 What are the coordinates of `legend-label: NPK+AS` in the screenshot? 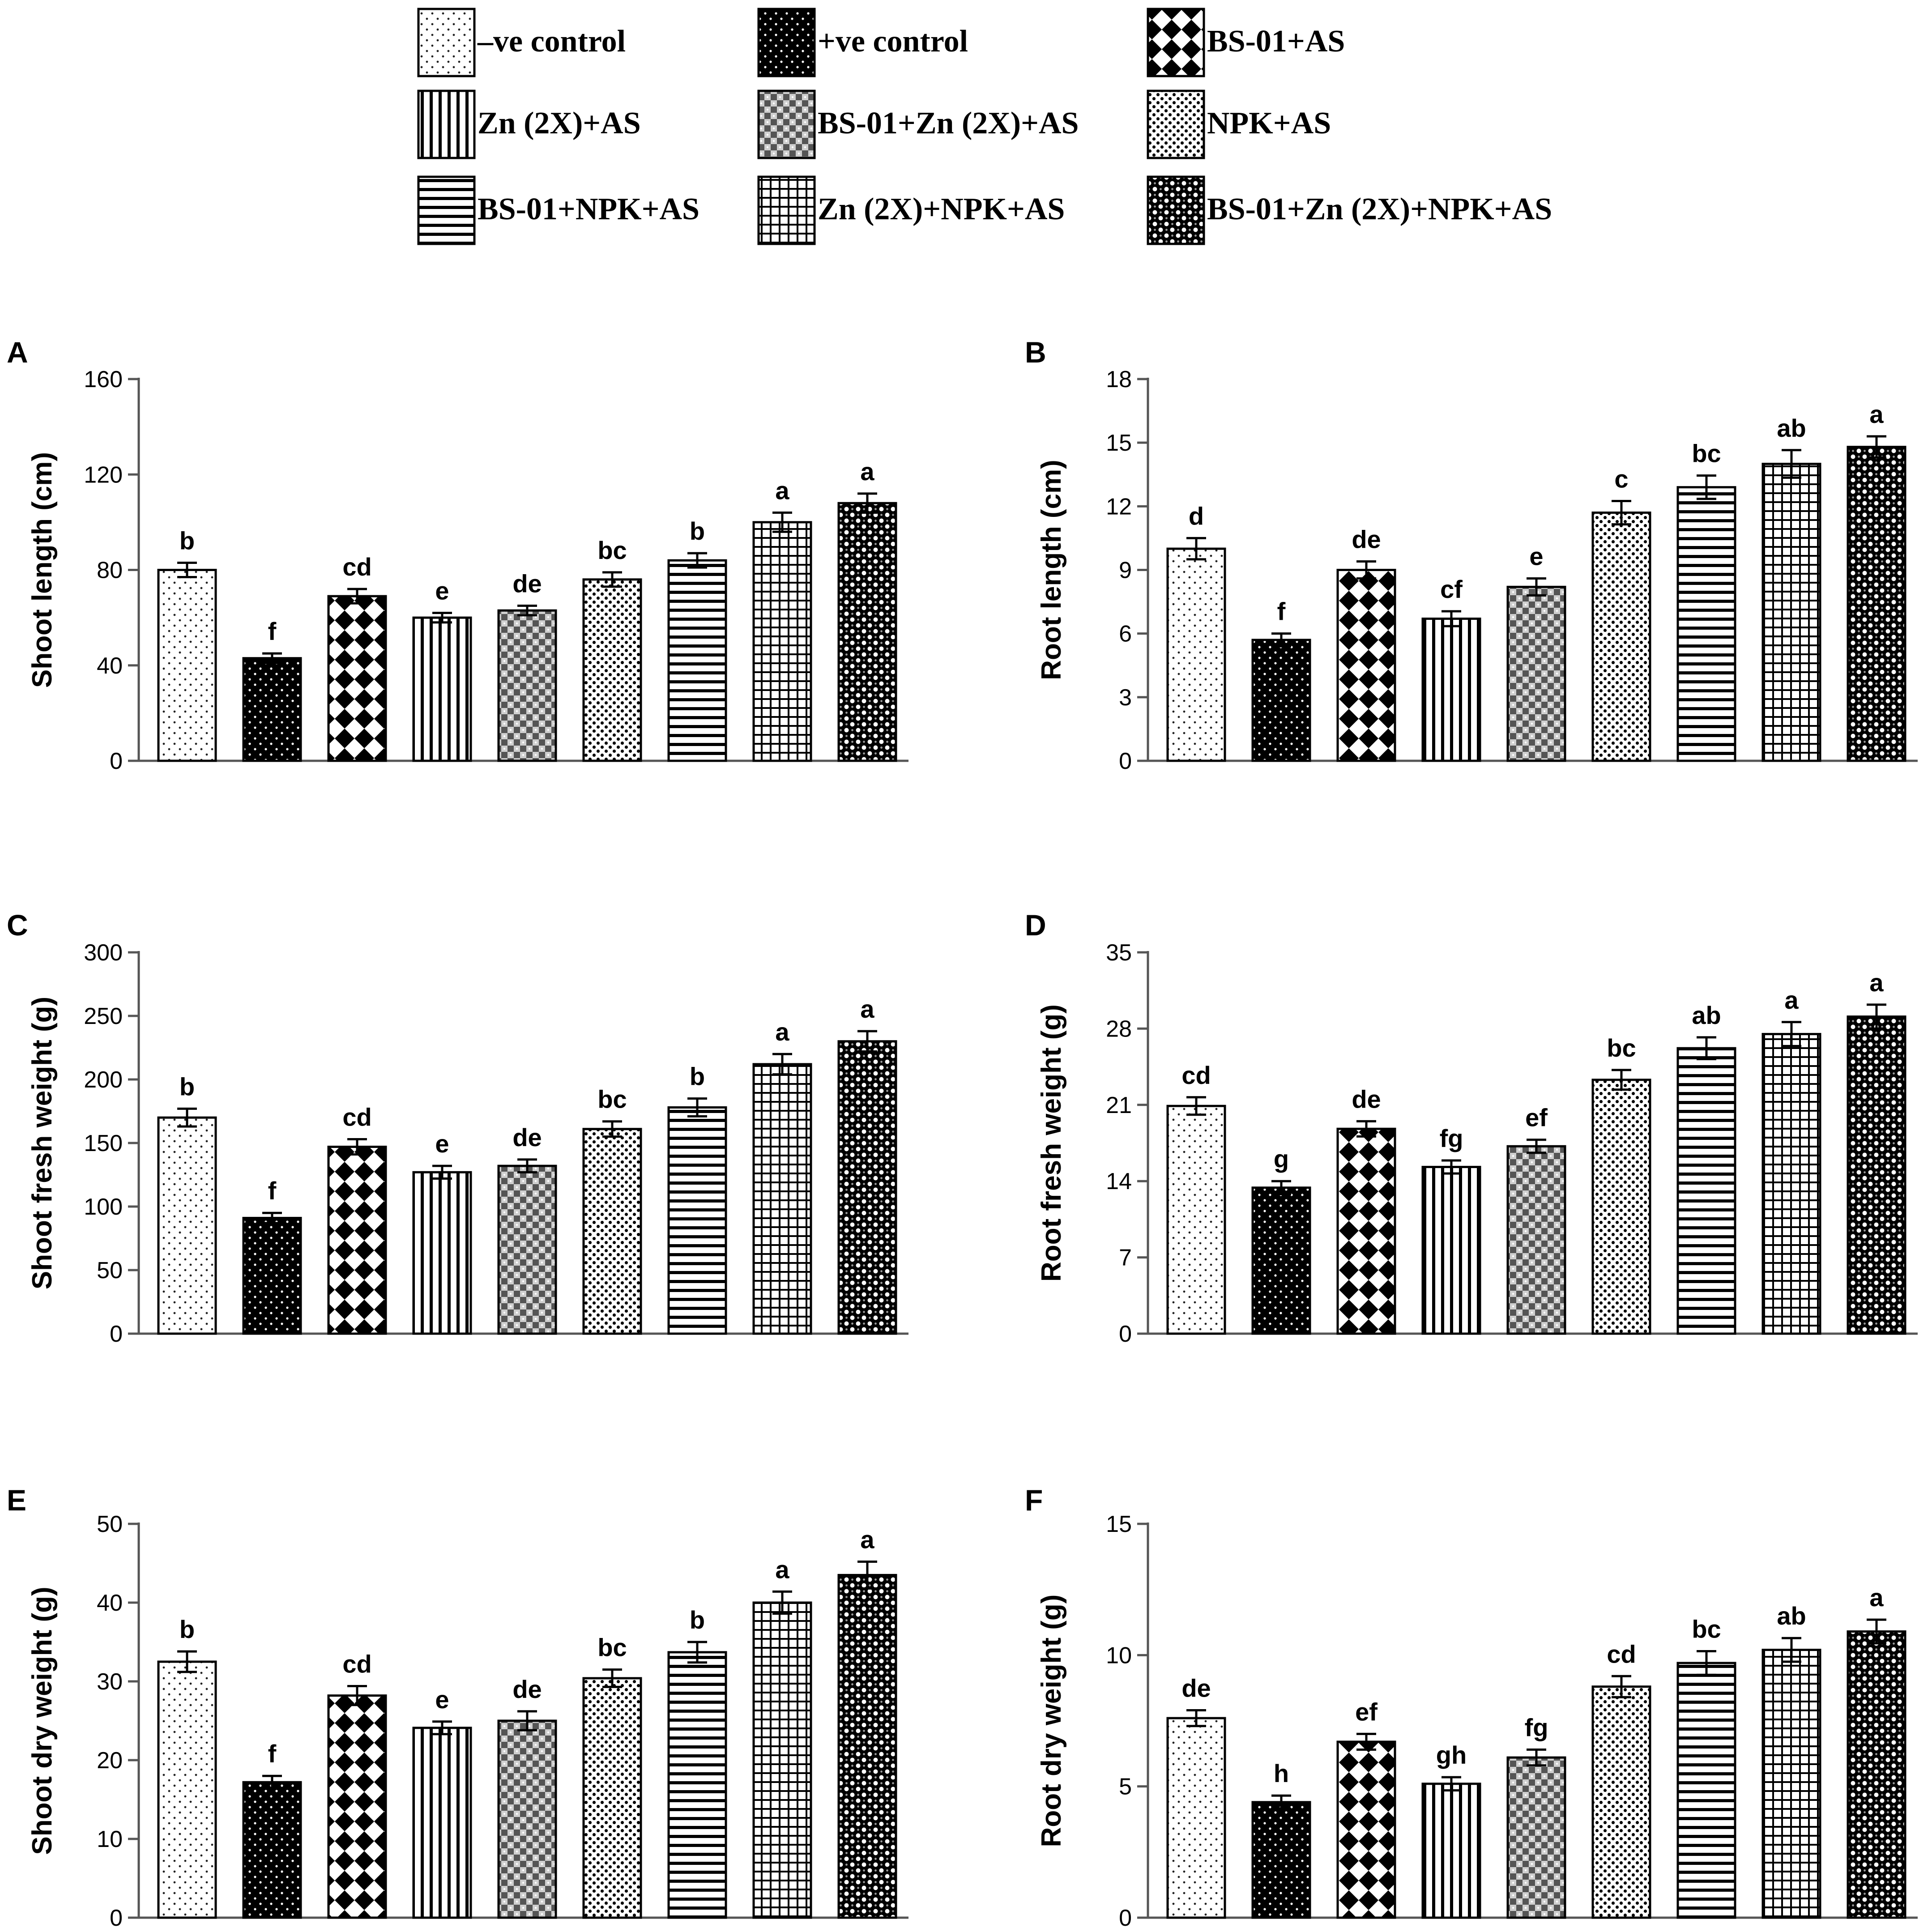 It's located at (1269, 123).